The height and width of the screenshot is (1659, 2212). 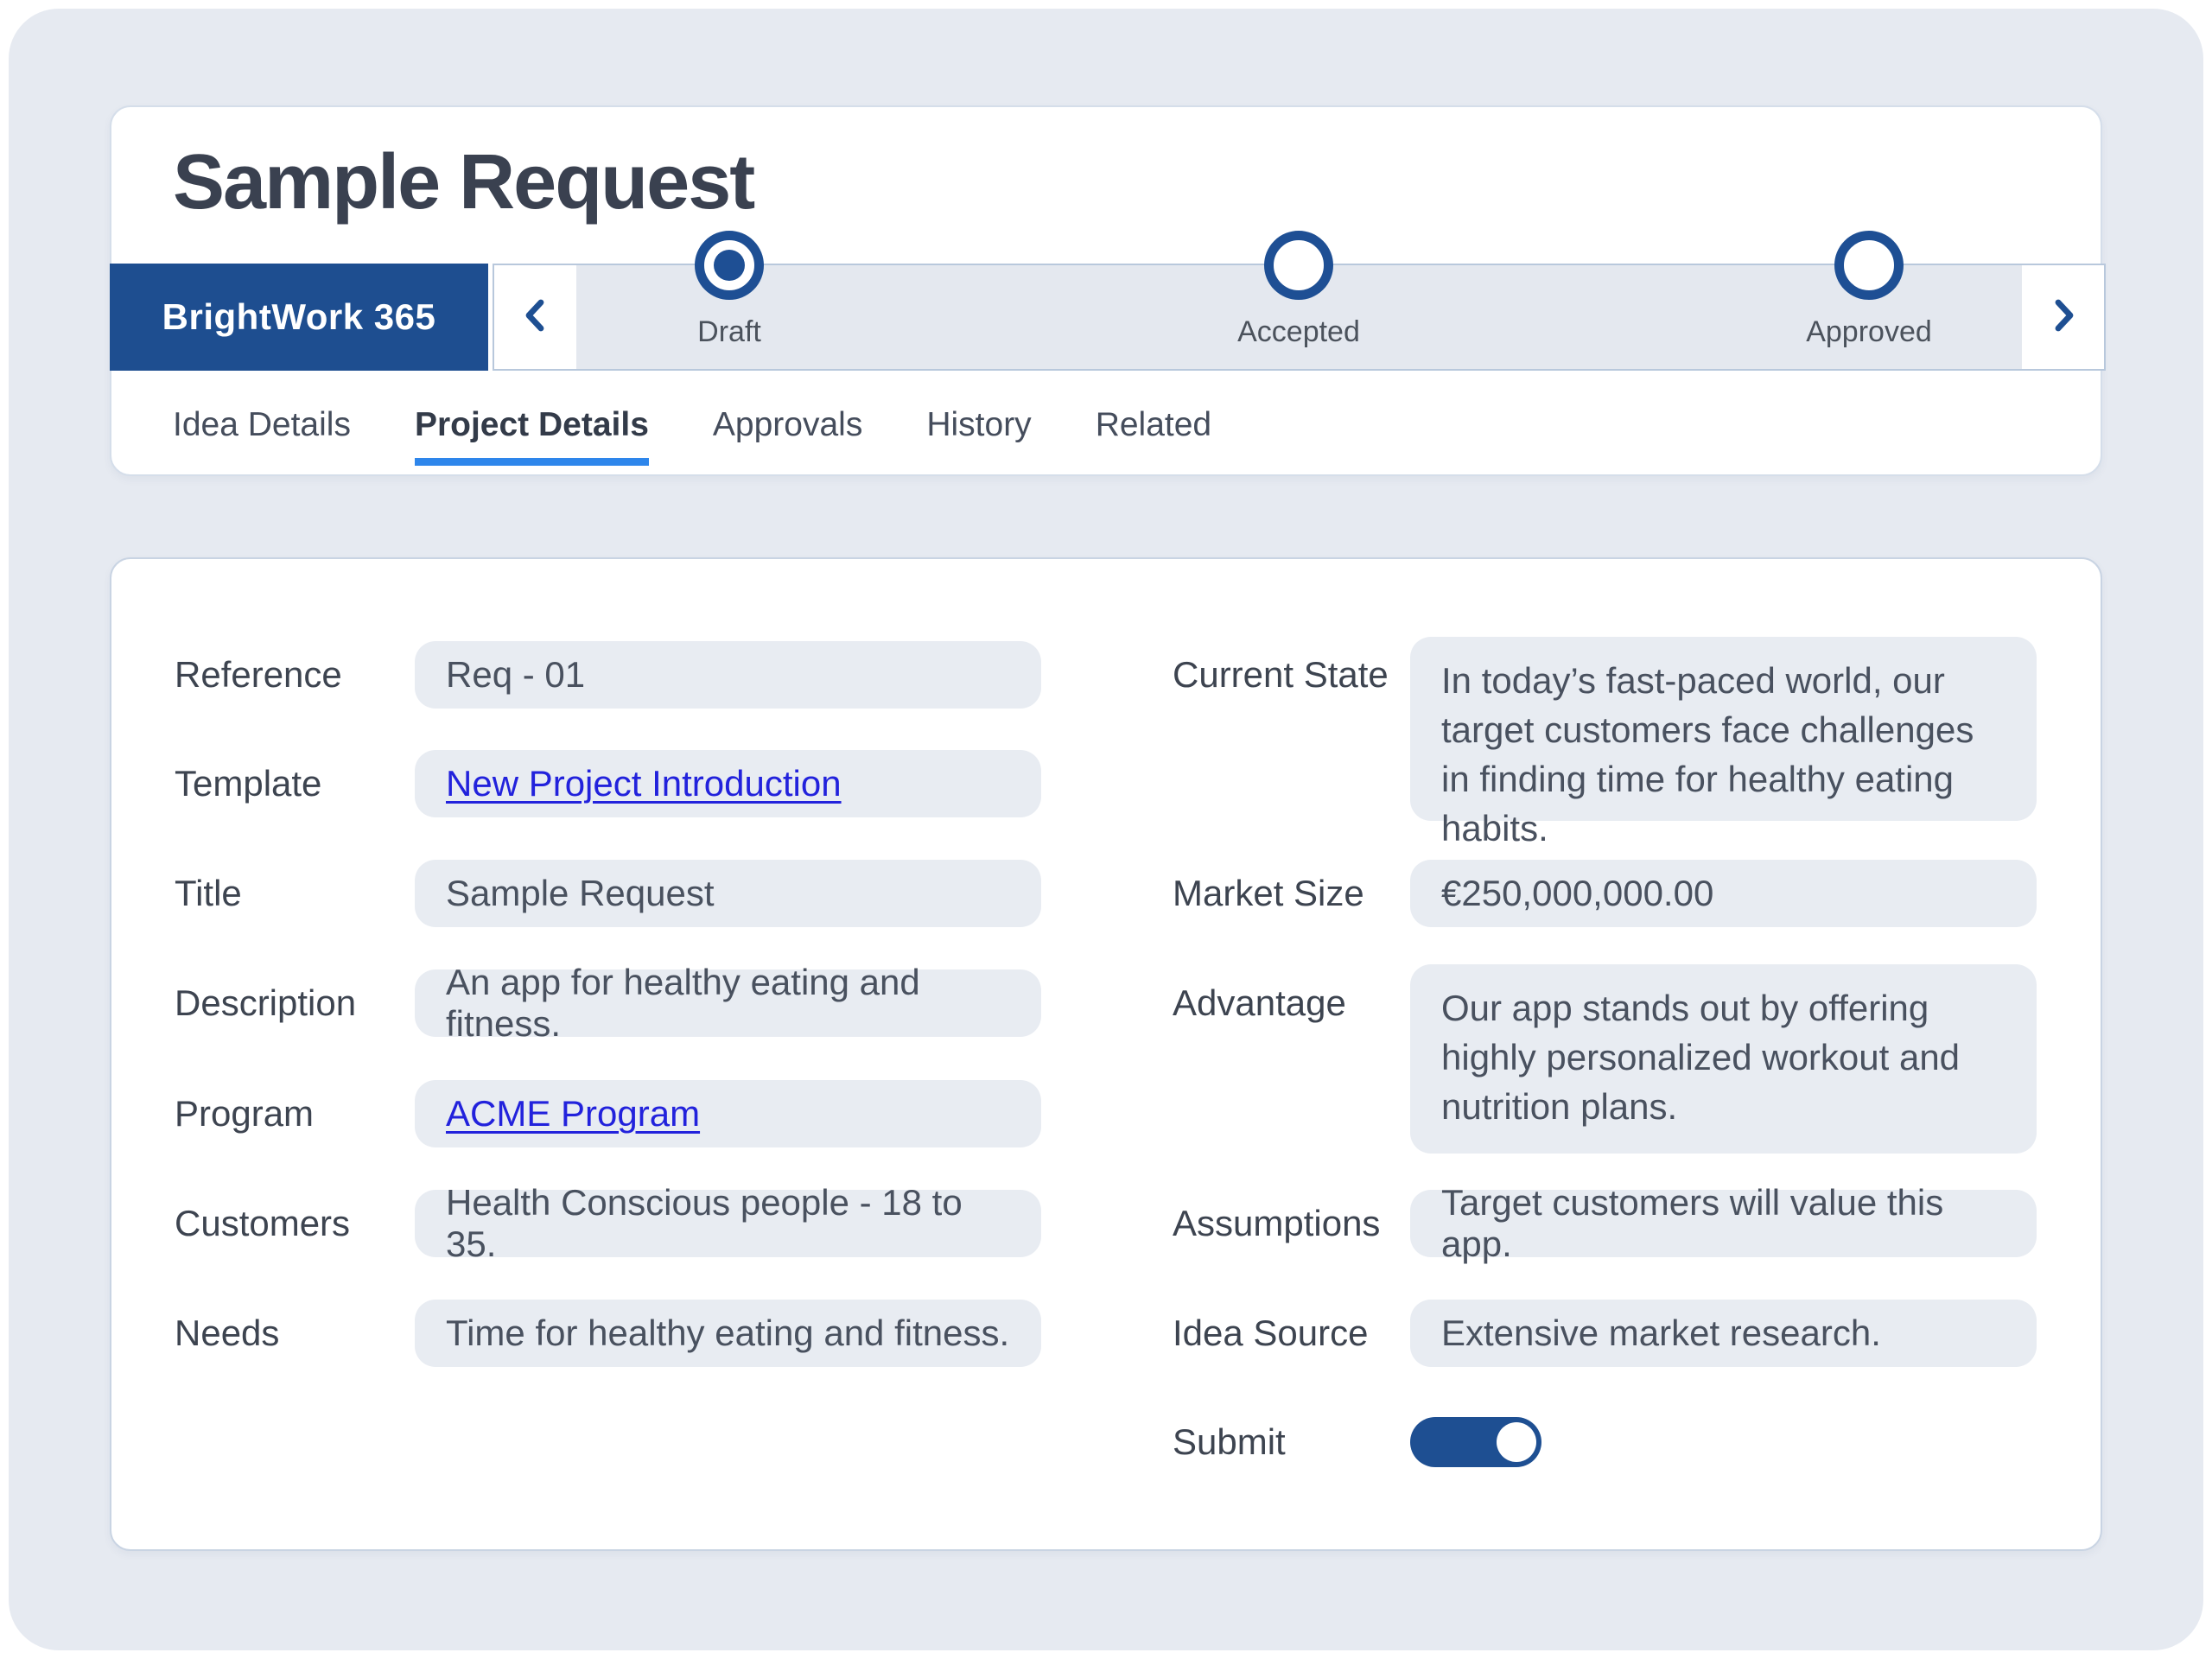 I want to click on field-label-market-size: Market Size, so click(x=1268, y=893).